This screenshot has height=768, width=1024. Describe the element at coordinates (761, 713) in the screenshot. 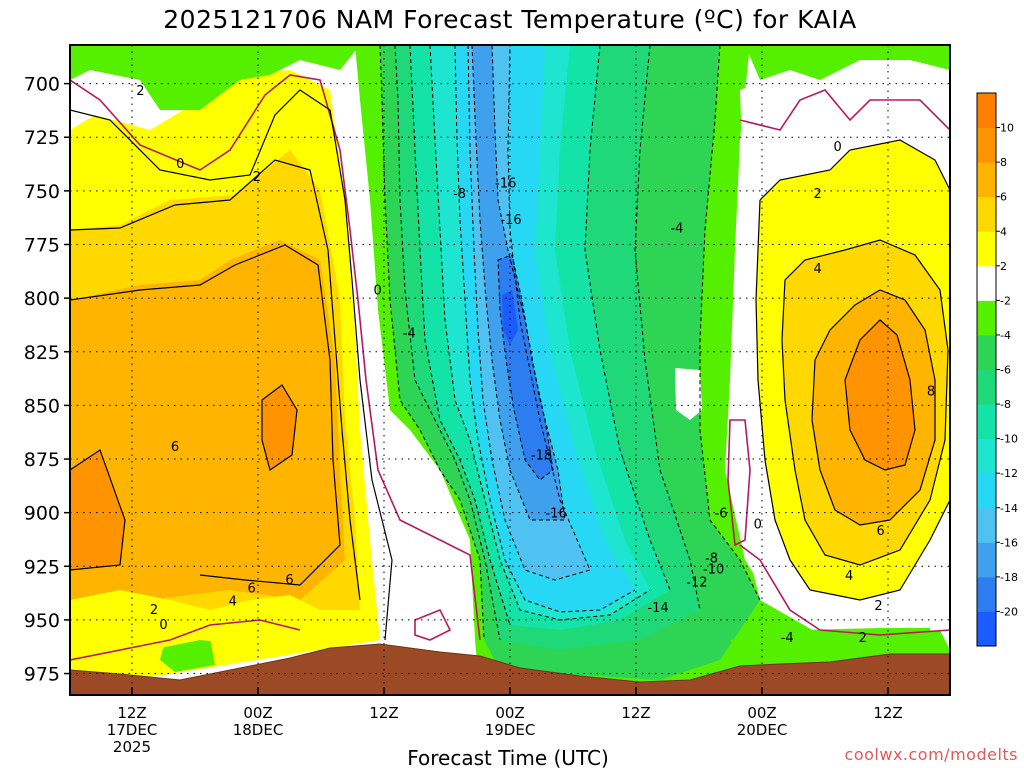

I see `x-tick-label: 00Z` at that location.